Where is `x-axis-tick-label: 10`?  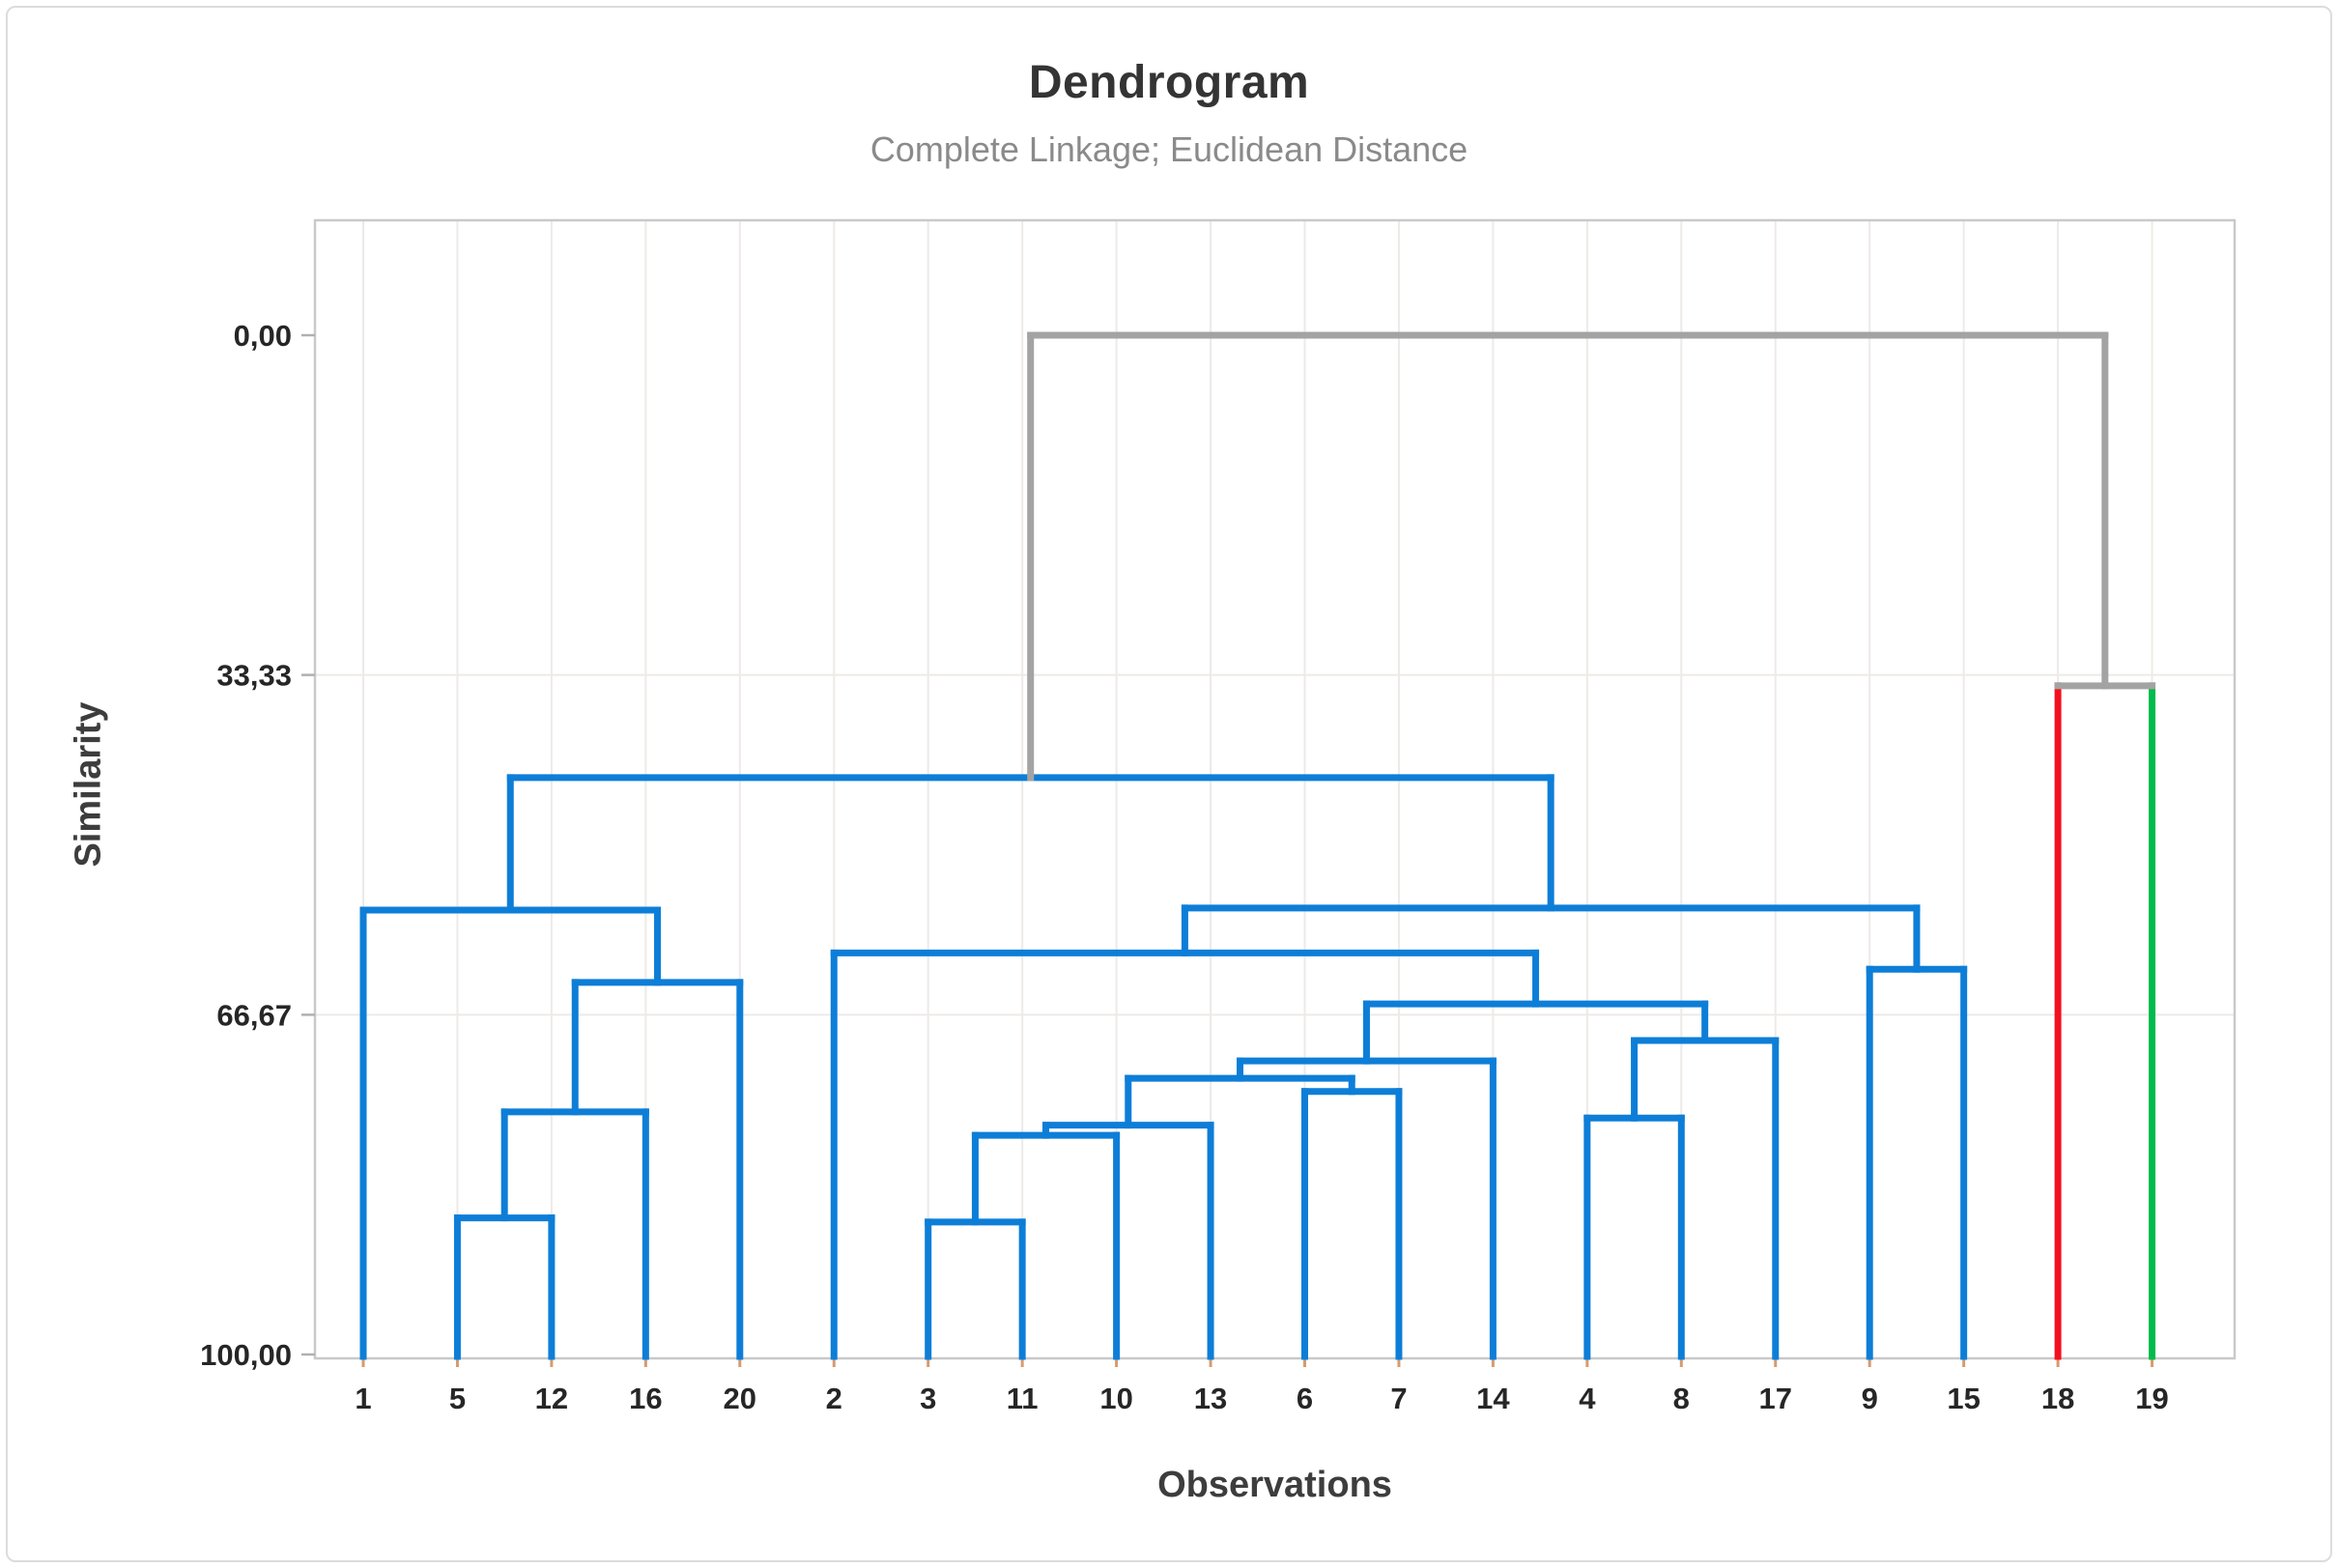
x-axis-tick-label: 10 is located at coordinates (1115, 1398).